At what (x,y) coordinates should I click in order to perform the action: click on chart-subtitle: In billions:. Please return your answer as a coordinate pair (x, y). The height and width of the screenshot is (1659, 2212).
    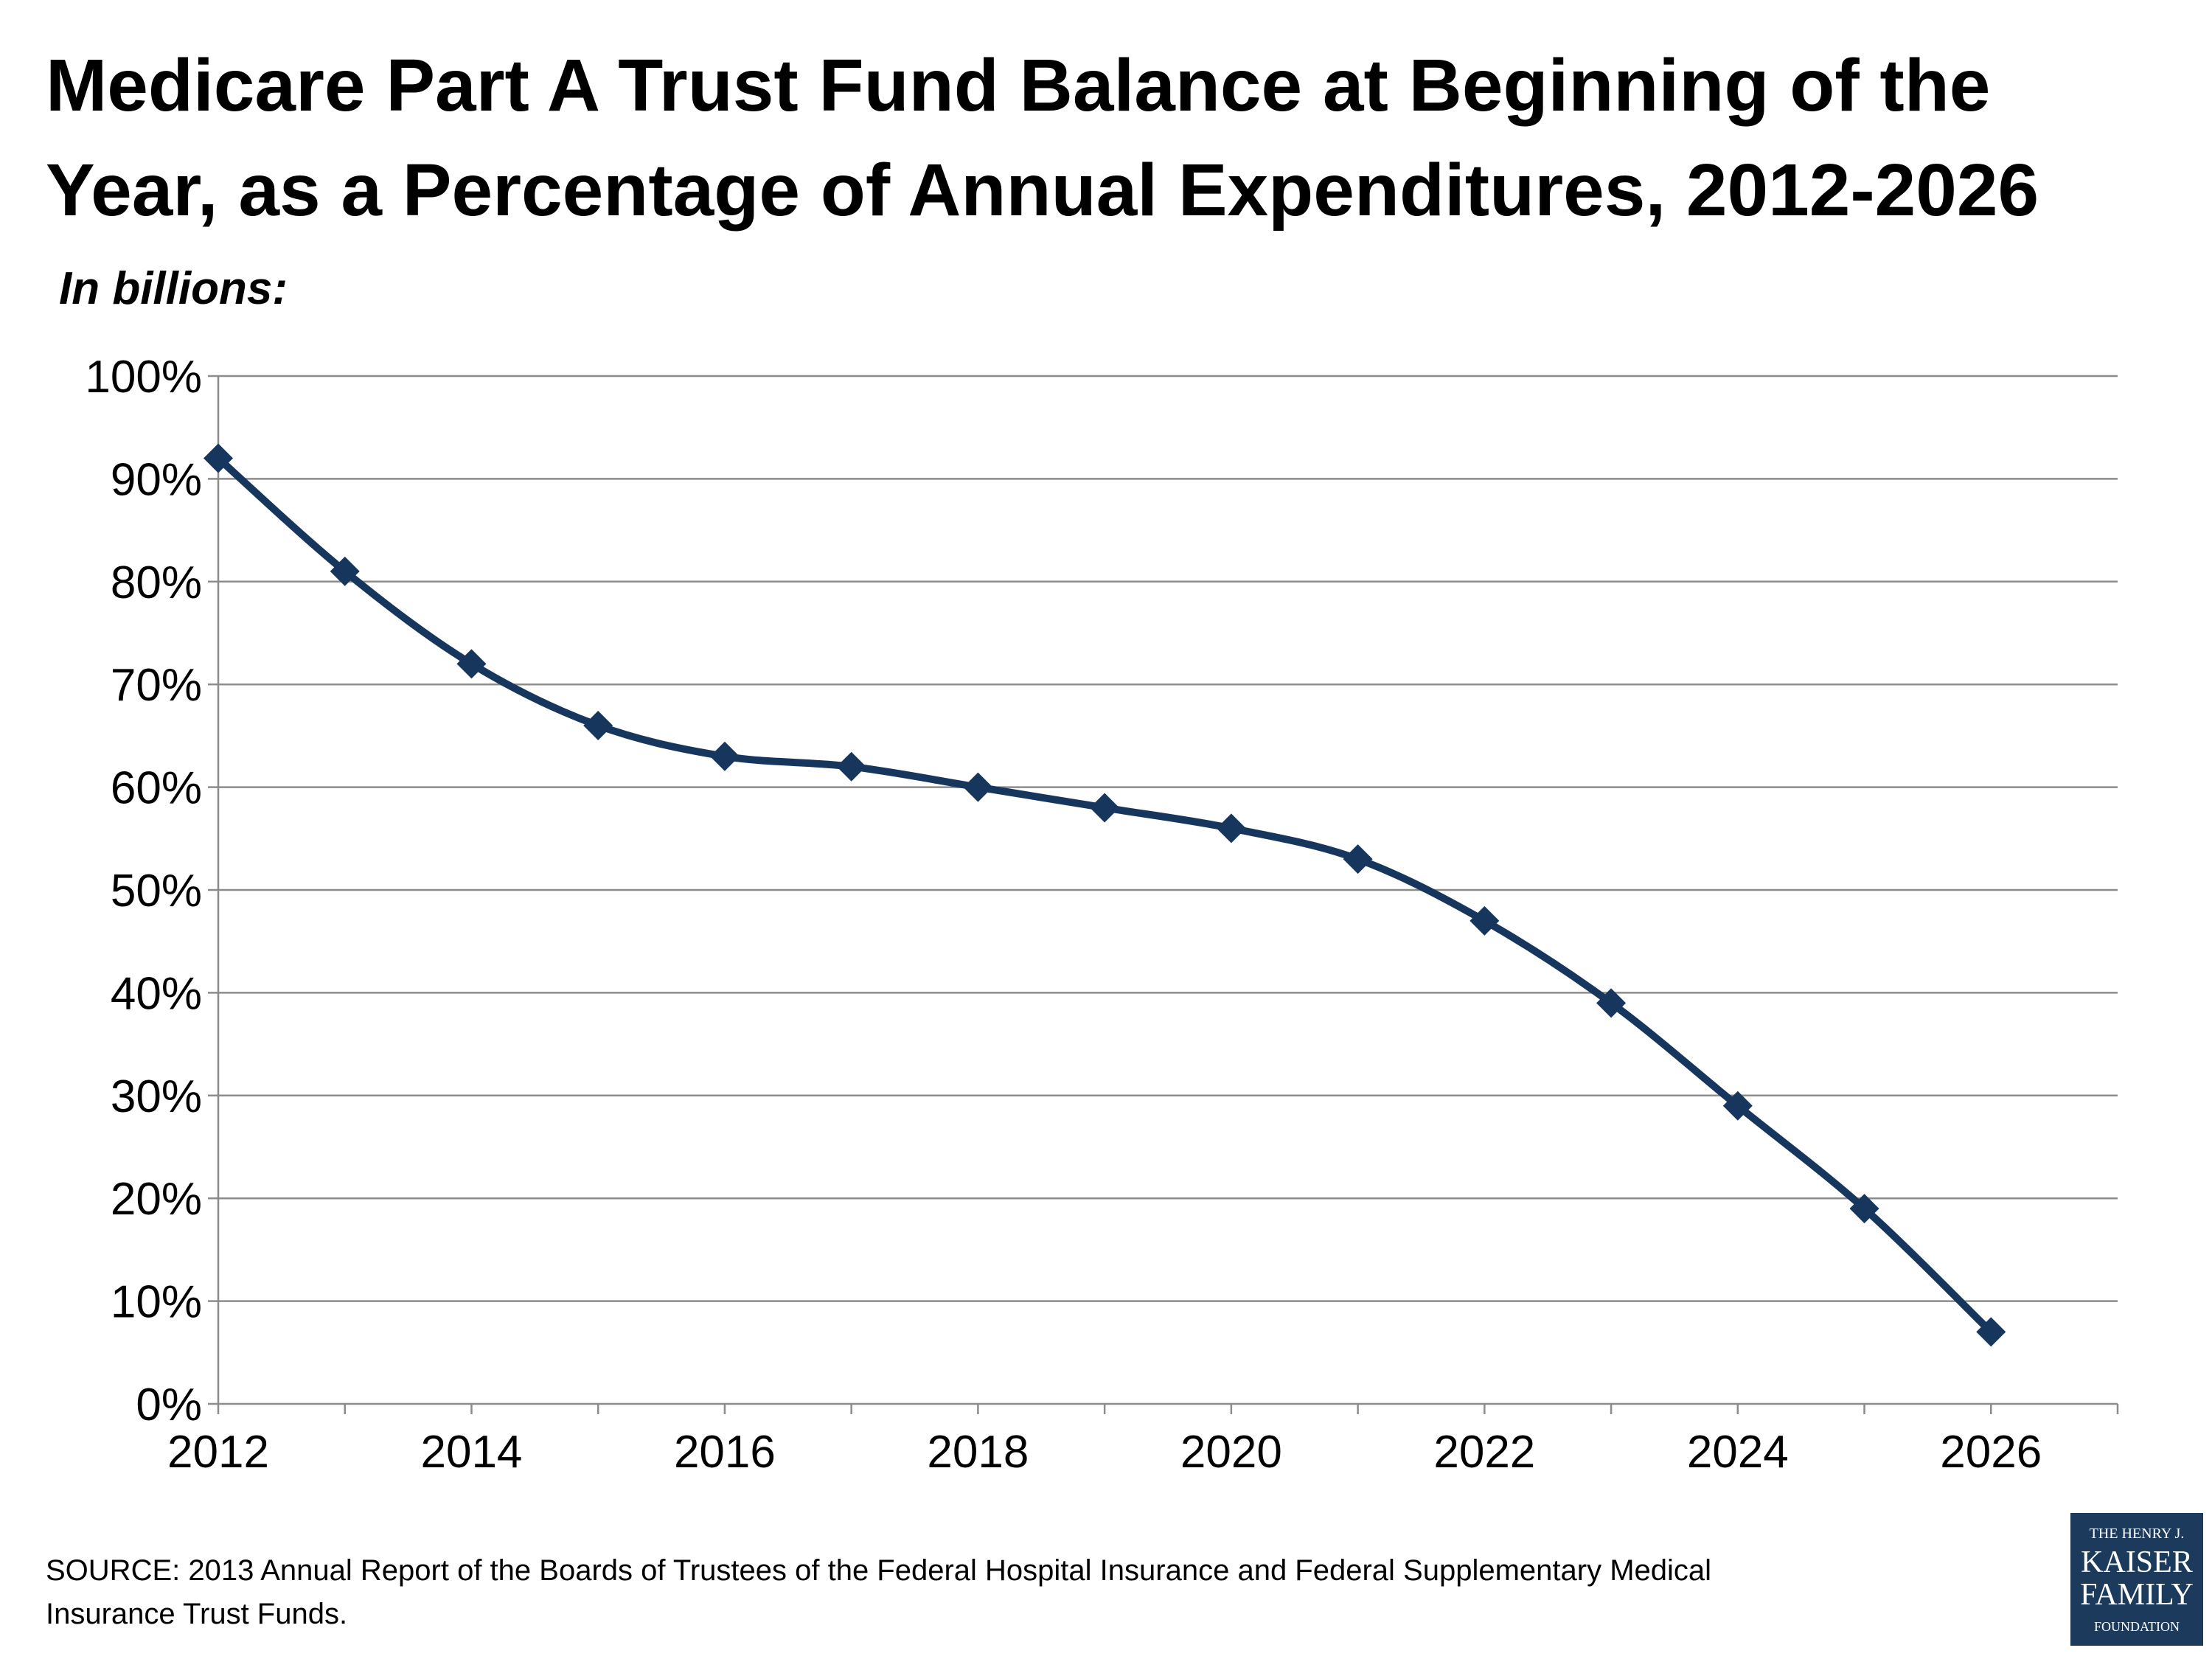
    Looking at the image, I should click on (173, 288).